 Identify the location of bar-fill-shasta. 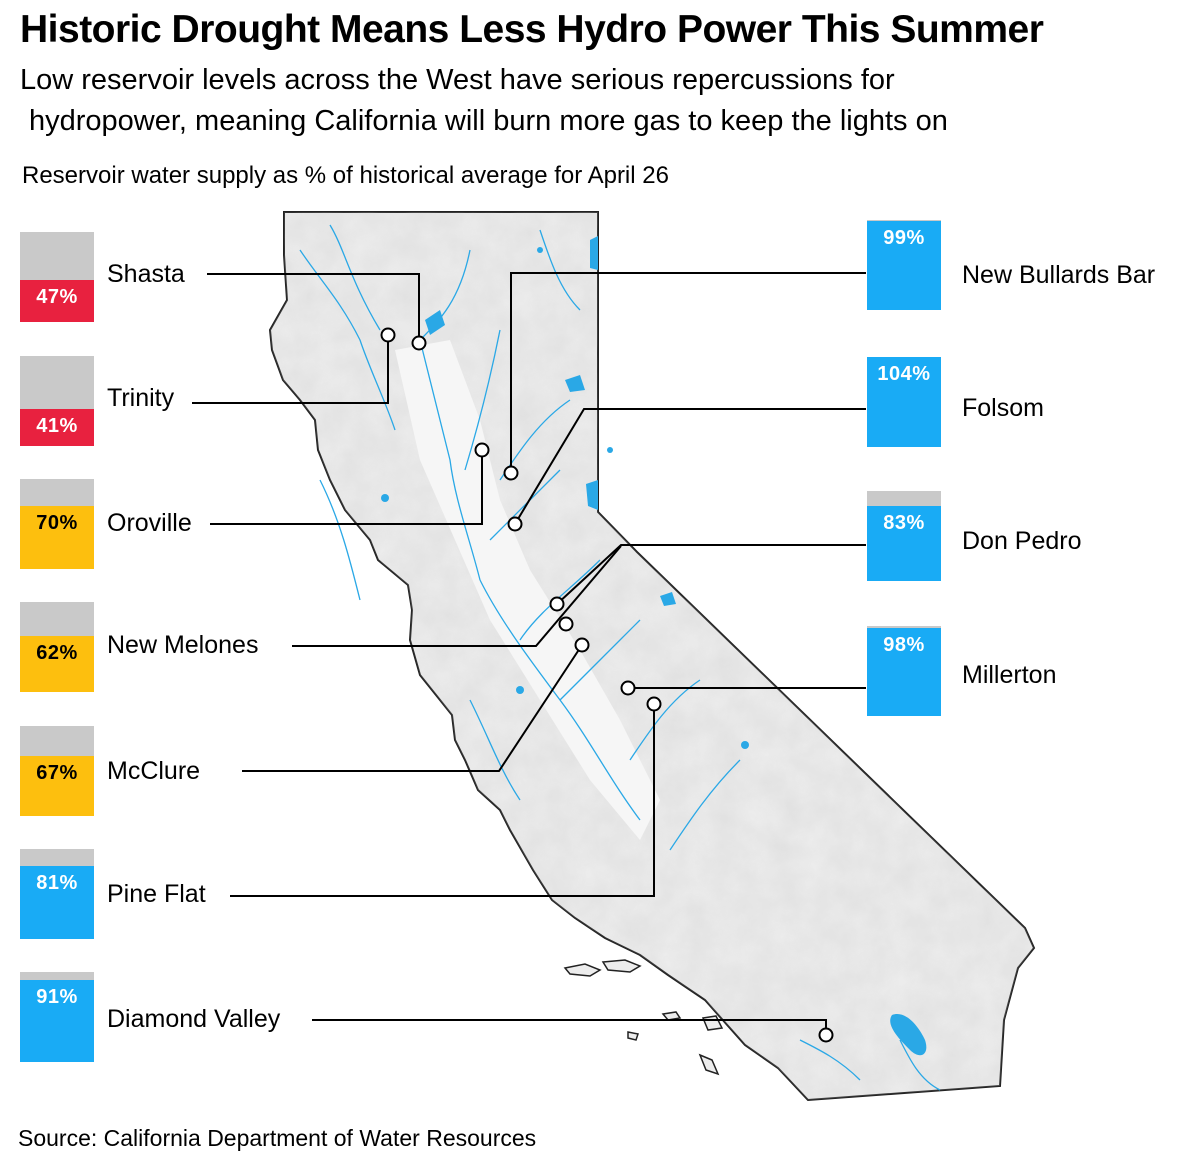
(57, 301).